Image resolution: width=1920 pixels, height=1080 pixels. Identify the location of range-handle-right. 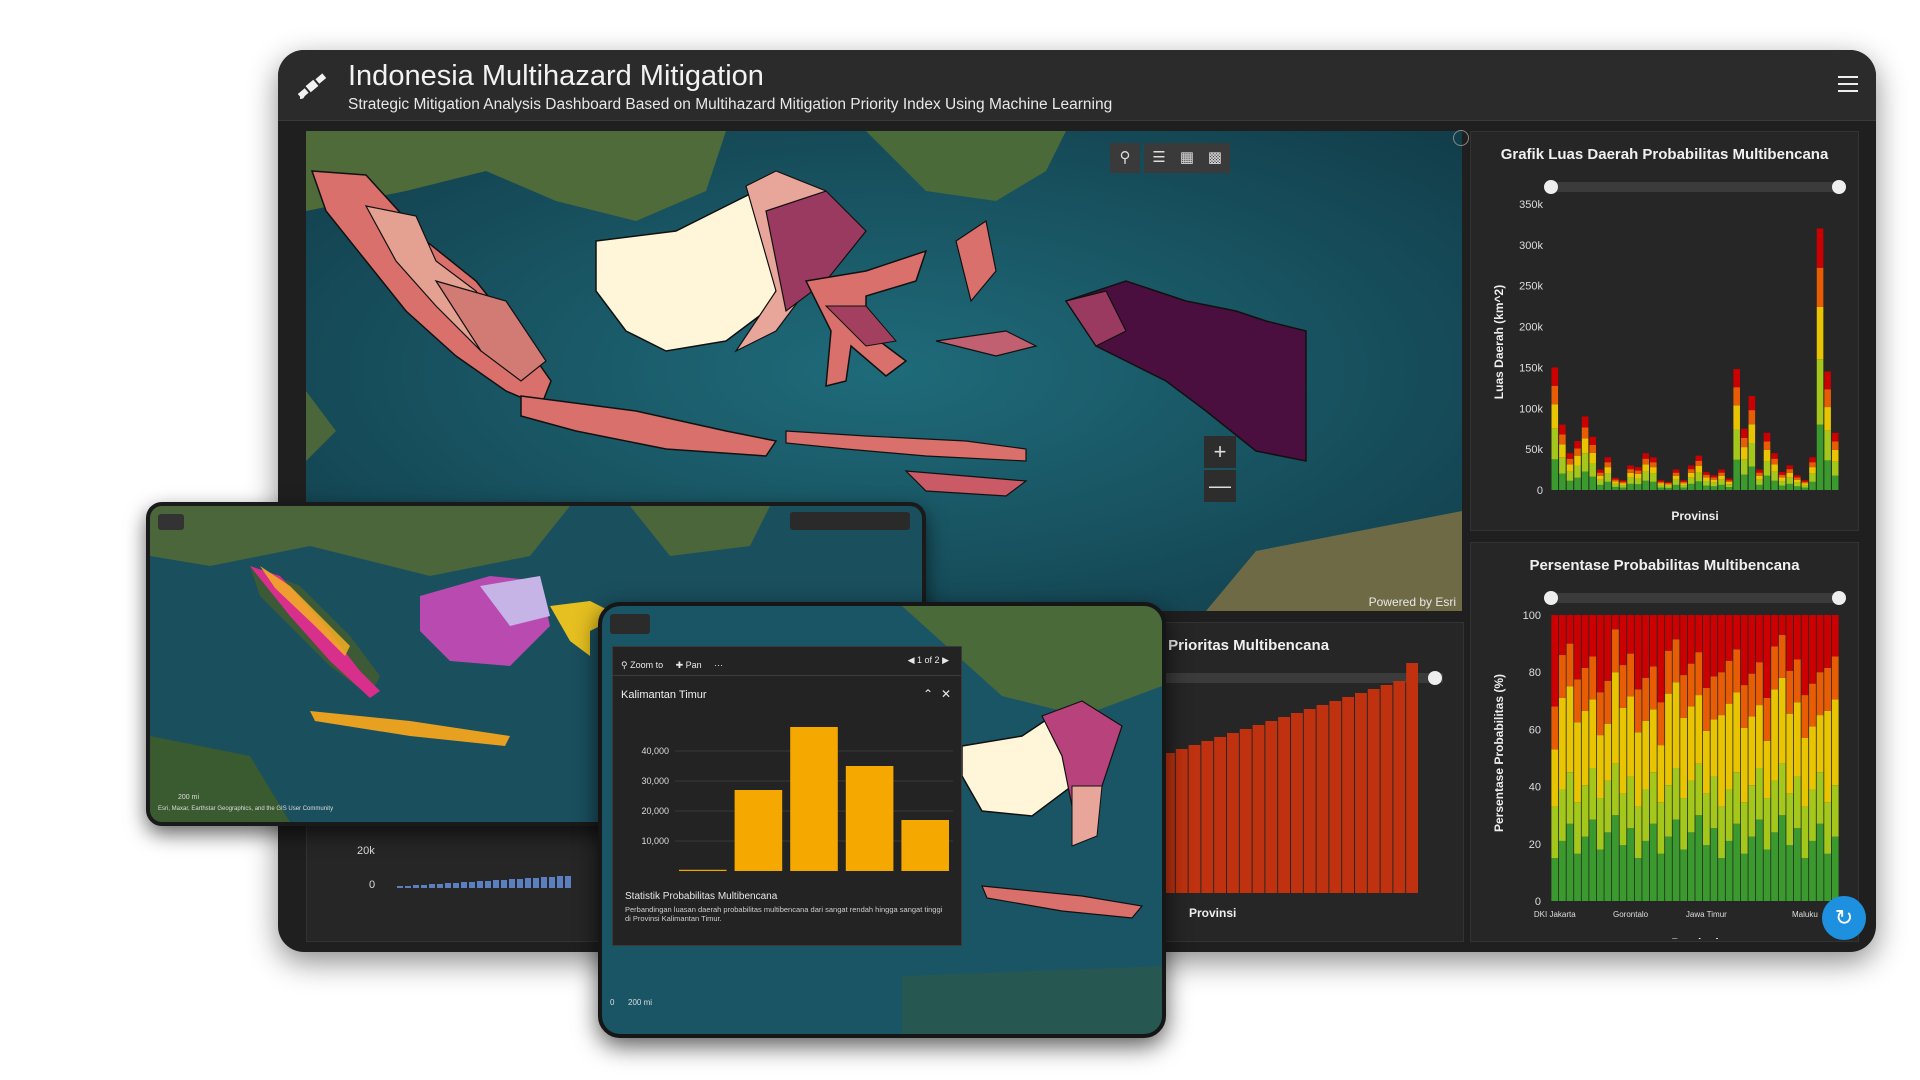
(1839, 187).